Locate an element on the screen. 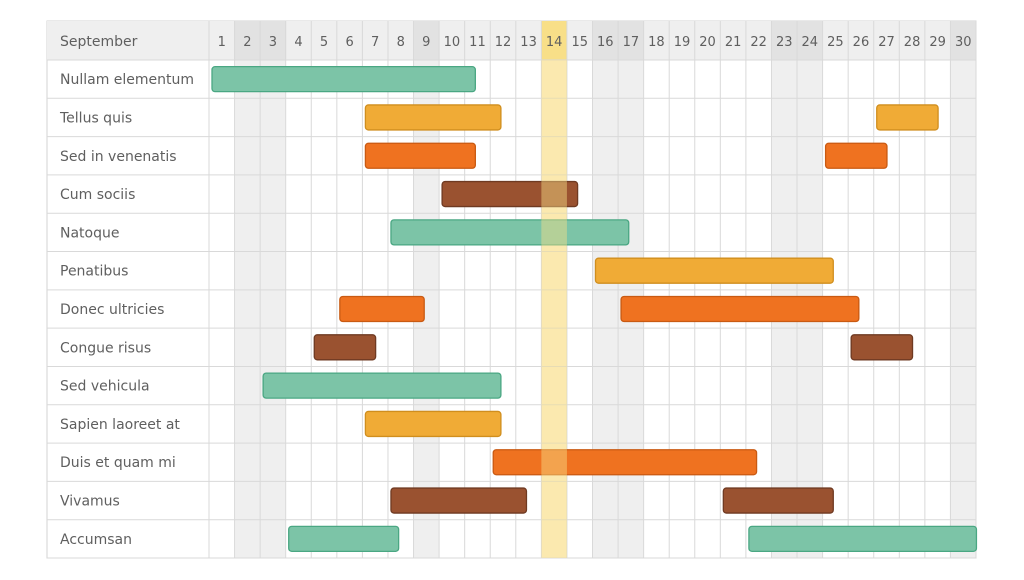 The width and height of the screenshot is (1024, 580). day-tick-label: 20 is located at coordinates (707, 42).